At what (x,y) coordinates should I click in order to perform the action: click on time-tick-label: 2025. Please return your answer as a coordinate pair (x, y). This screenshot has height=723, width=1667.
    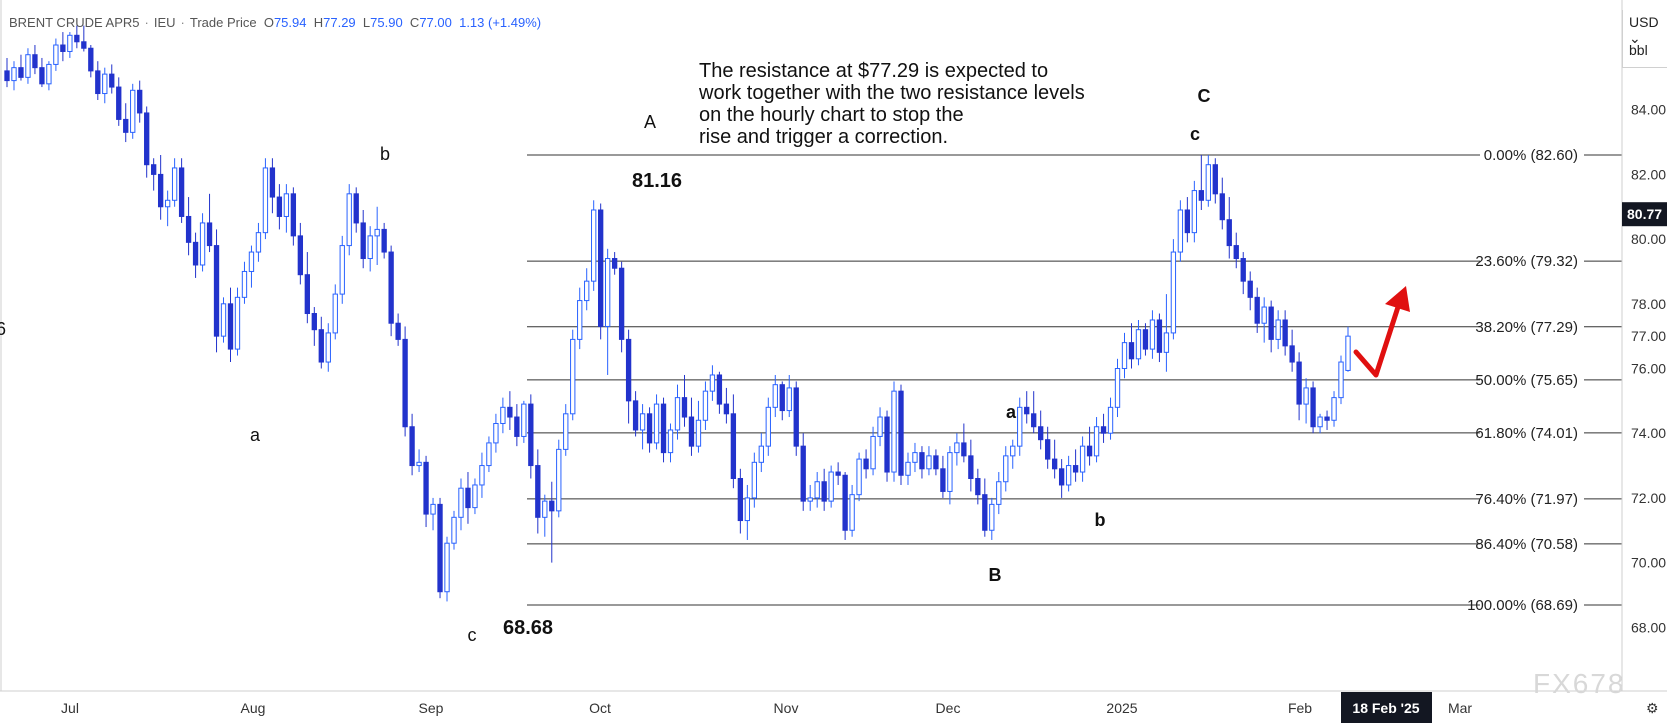
    Looking at the image, I should click on (1121, 708).